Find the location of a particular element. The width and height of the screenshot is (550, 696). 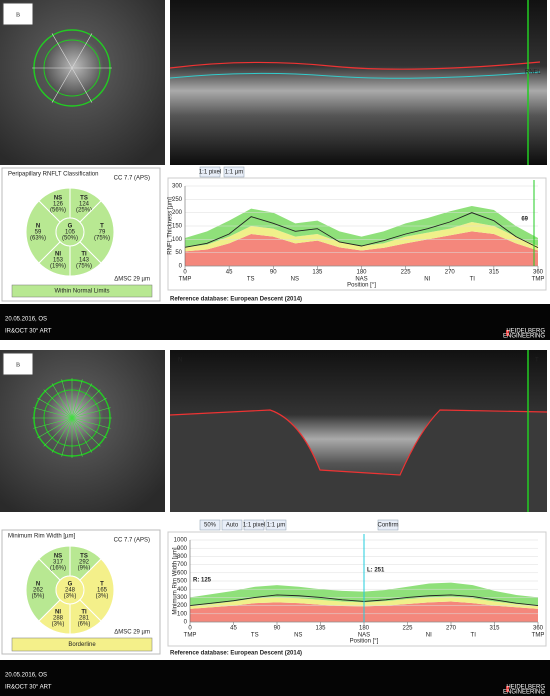

sector-label: G is located at coordinates (70, 227).